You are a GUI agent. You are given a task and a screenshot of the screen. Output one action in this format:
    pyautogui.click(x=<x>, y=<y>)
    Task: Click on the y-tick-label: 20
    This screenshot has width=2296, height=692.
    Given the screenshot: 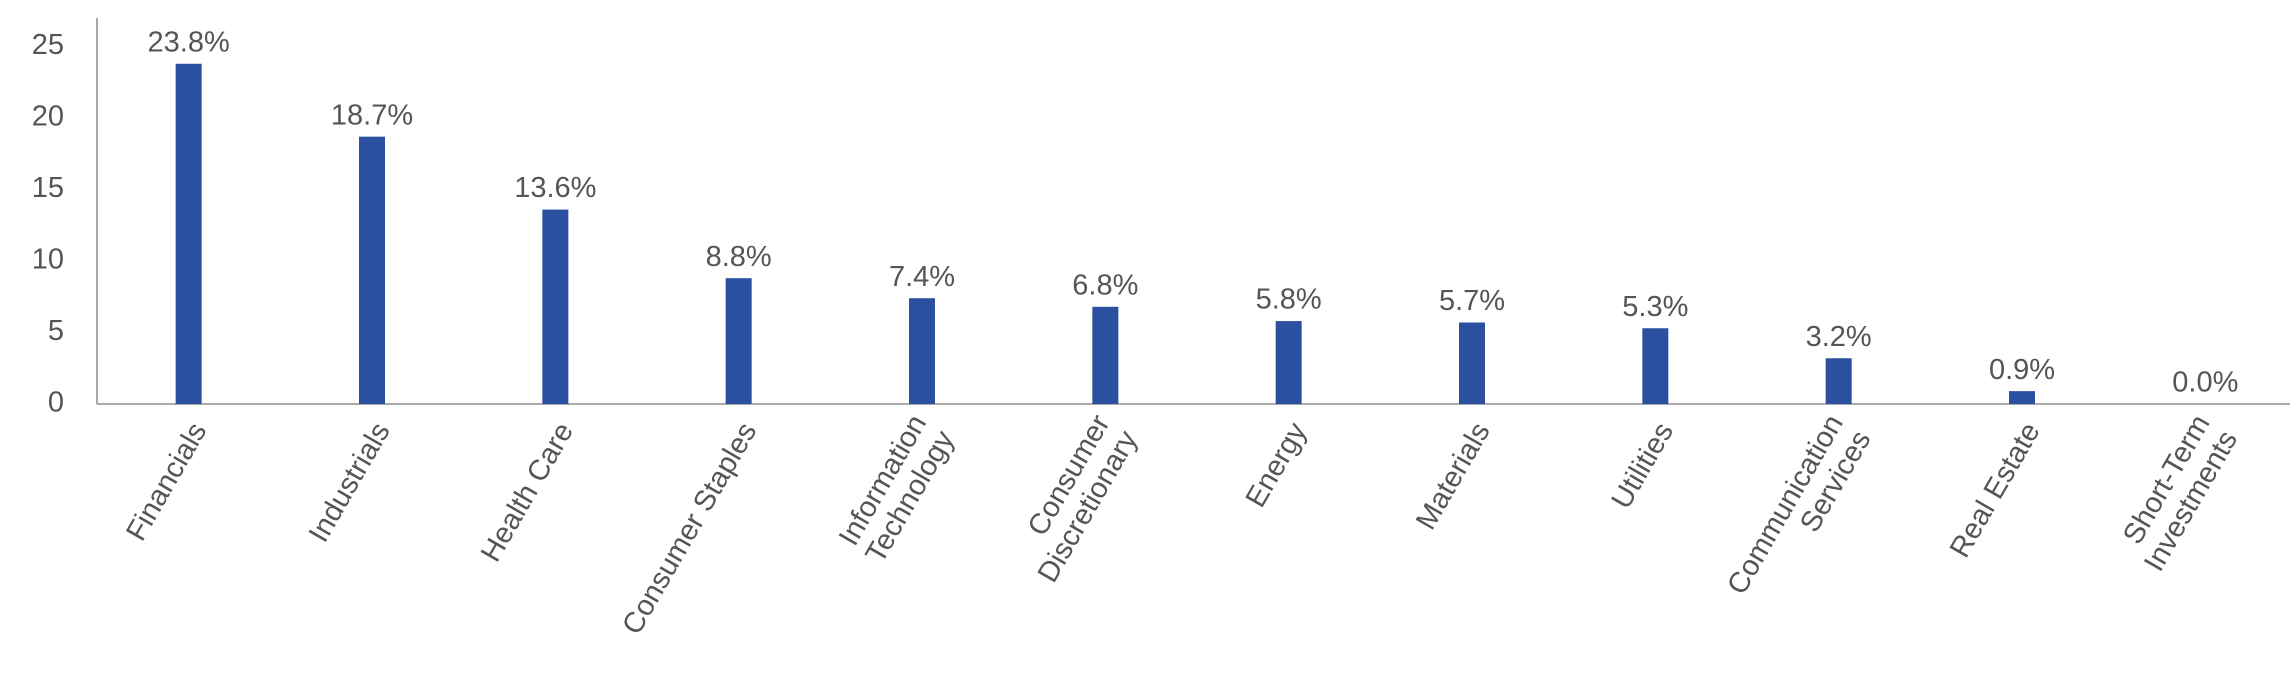 What is the action you would take?
    pyautogui.click(x=48, y=117)
    